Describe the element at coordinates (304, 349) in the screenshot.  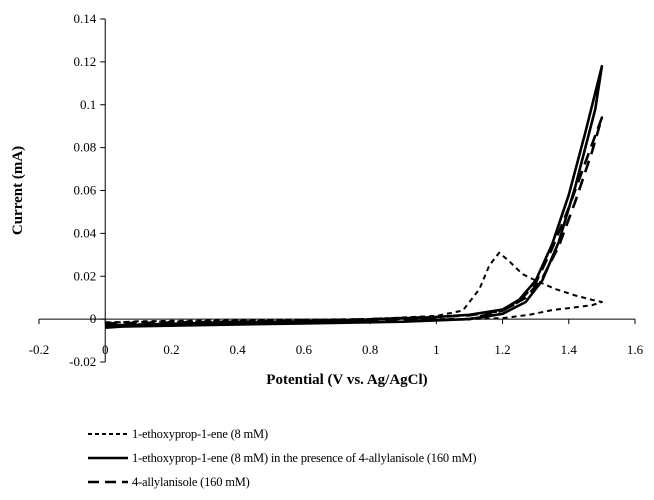
I see `x-tick-label: 0.6` at that location.